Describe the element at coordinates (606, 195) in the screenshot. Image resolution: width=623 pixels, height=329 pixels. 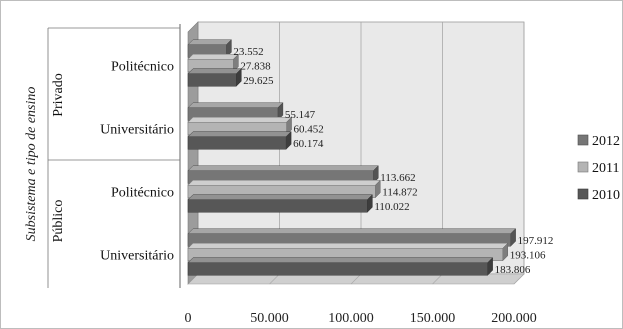
I see `legend-label: 2010` at that location.